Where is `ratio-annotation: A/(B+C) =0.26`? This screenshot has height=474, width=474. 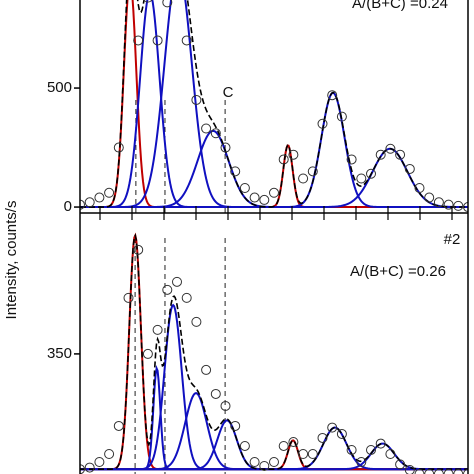
ratio-annotation: A/(B+C) =0.26 is located at coordinates (398, 271).